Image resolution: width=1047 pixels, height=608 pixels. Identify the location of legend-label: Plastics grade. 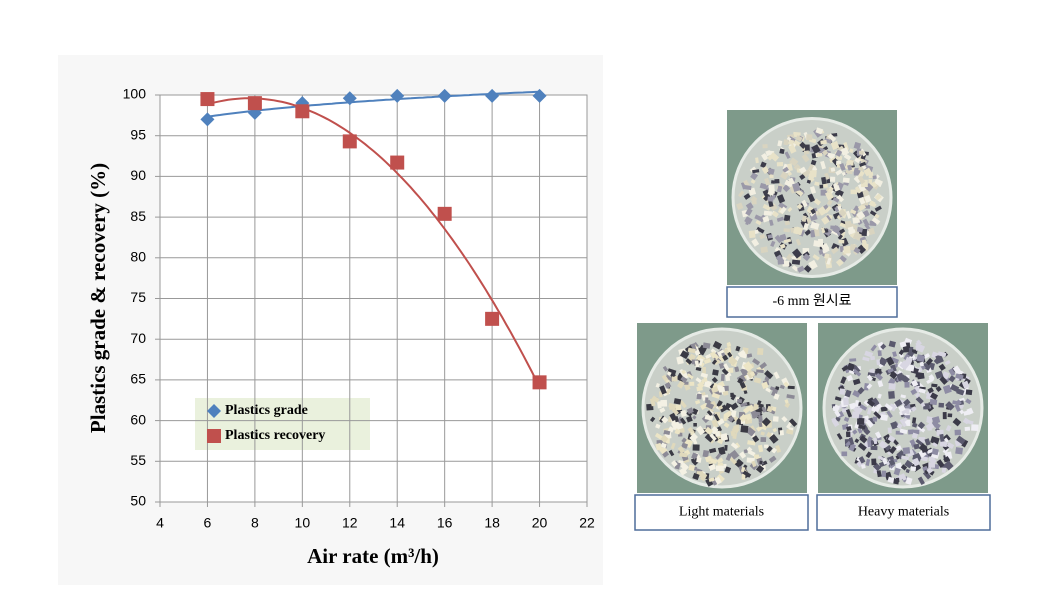
(266, 410).